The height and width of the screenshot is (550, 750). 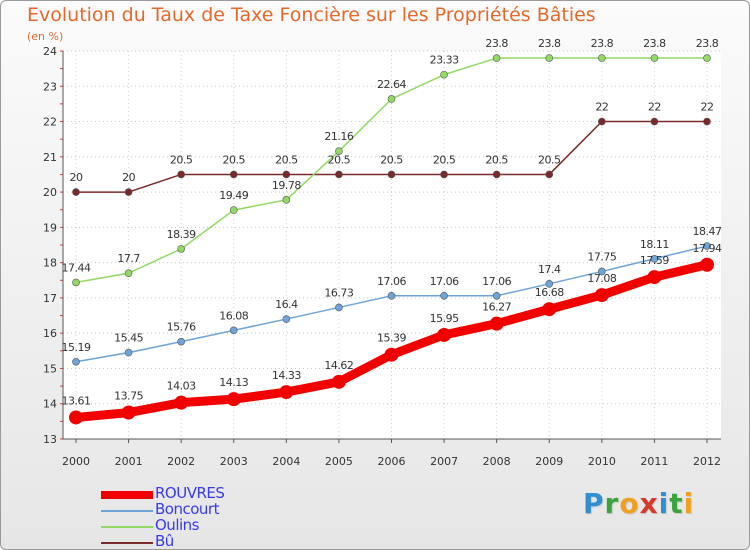 I want to click on data-label: 15.76, so click(x=181, y=327).